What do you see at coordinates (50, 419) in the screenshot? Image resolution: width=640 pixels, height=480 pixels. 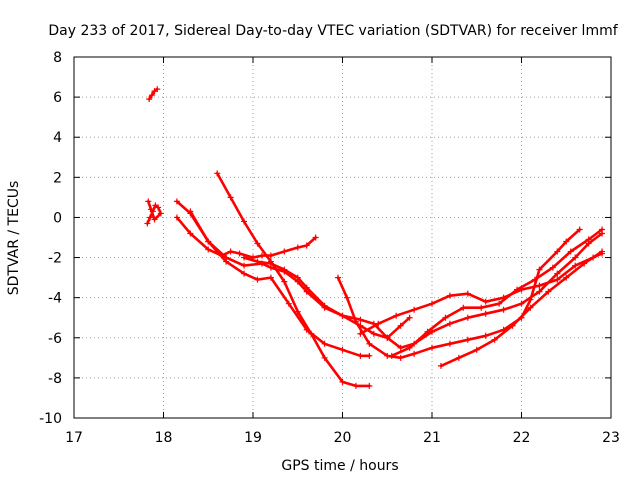 I see `y-tick-label: -10` at bounding box center [50, 419].